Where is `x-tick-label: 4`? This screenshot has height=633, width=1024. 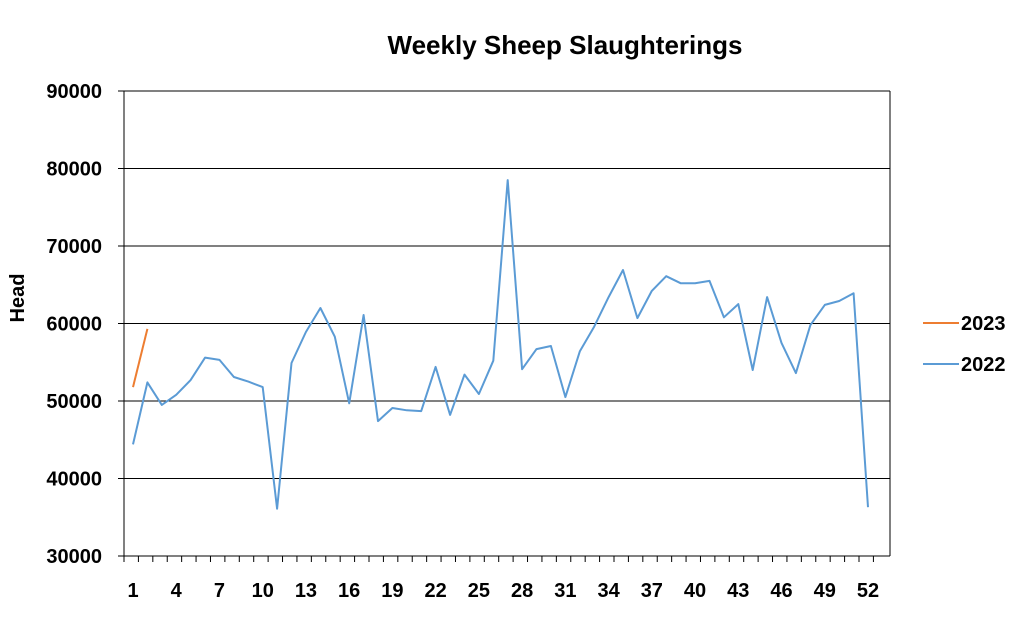 x-tick-label: 4 is located at coordinates (177, 591).